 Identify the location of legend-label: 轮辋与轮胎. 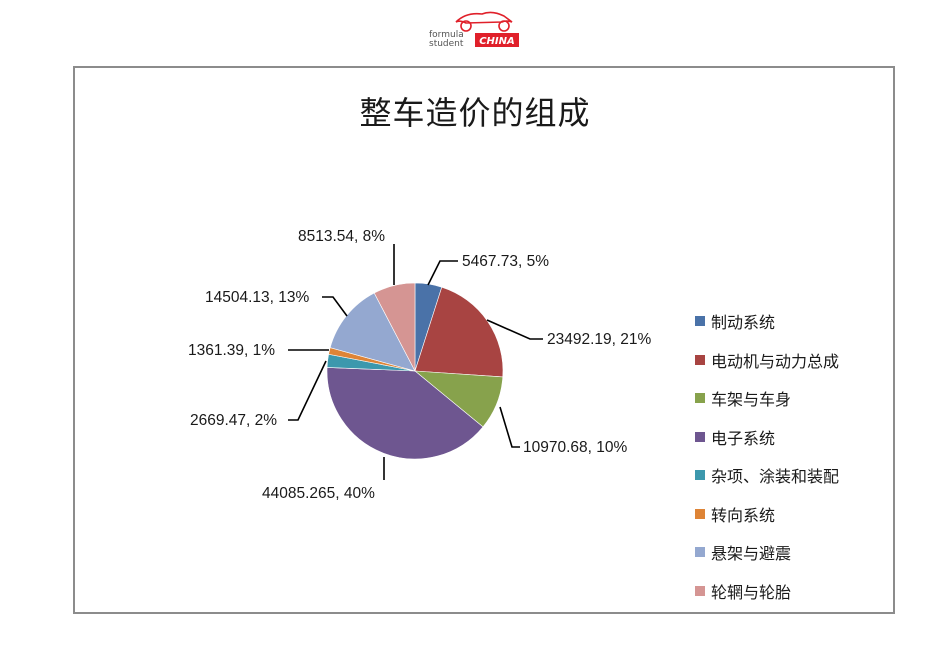
(751, 592).